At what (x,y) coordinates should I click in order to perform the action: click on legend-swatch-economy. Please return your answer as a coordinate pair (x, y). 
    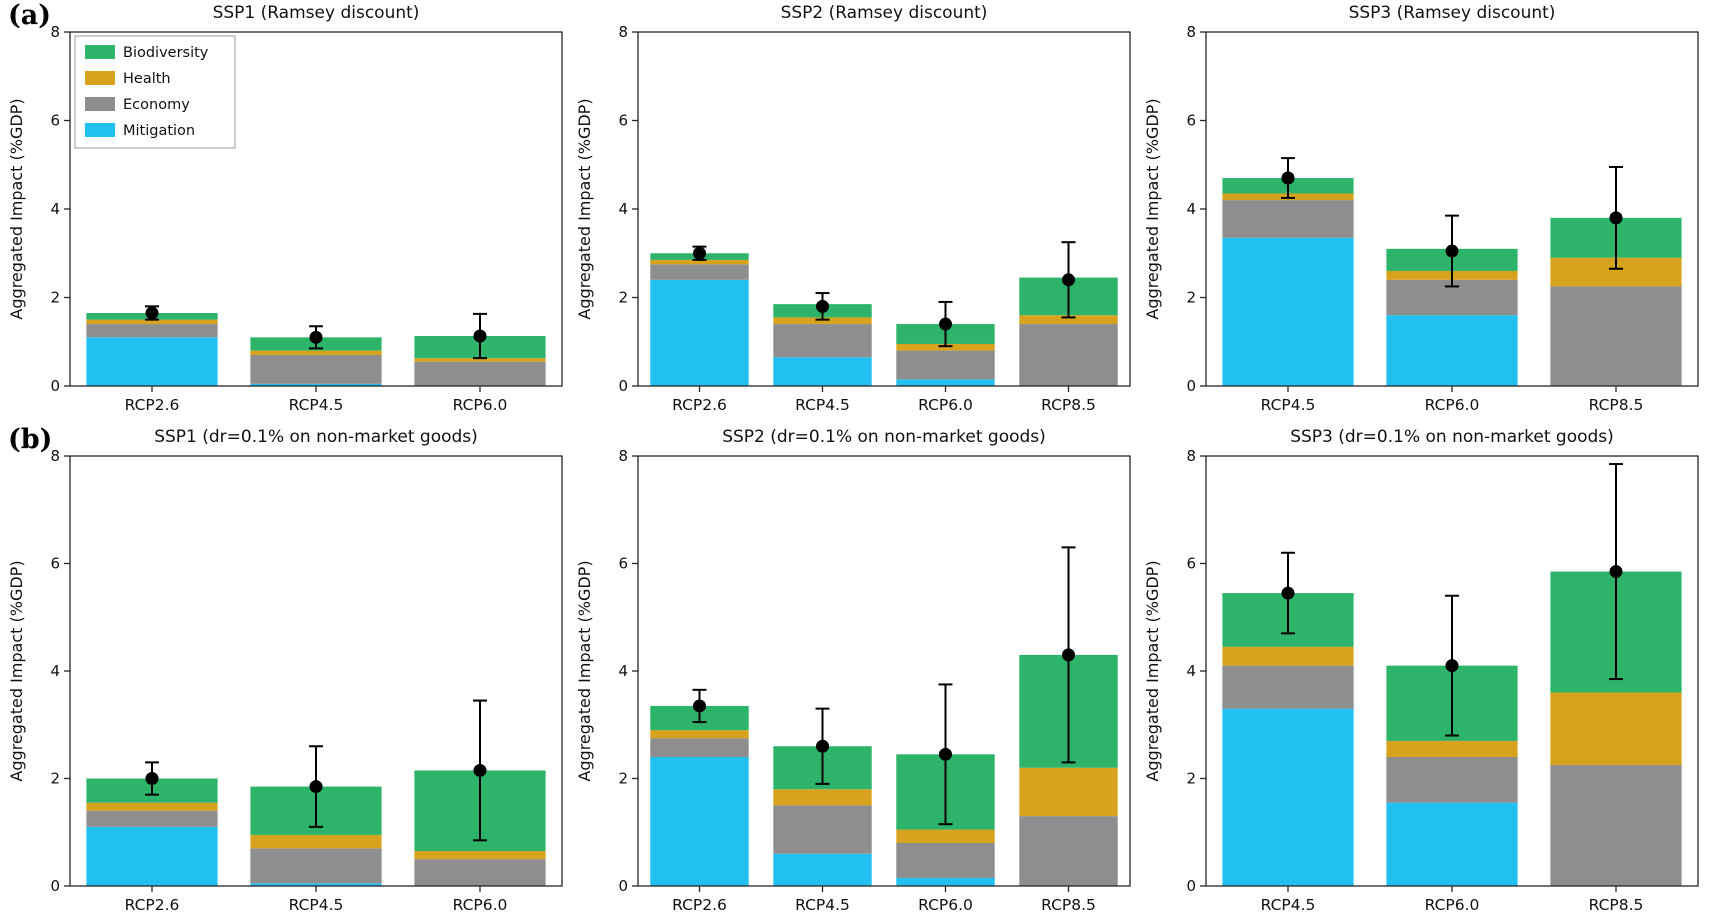
    Looking at the image, I should click on (100, 104).